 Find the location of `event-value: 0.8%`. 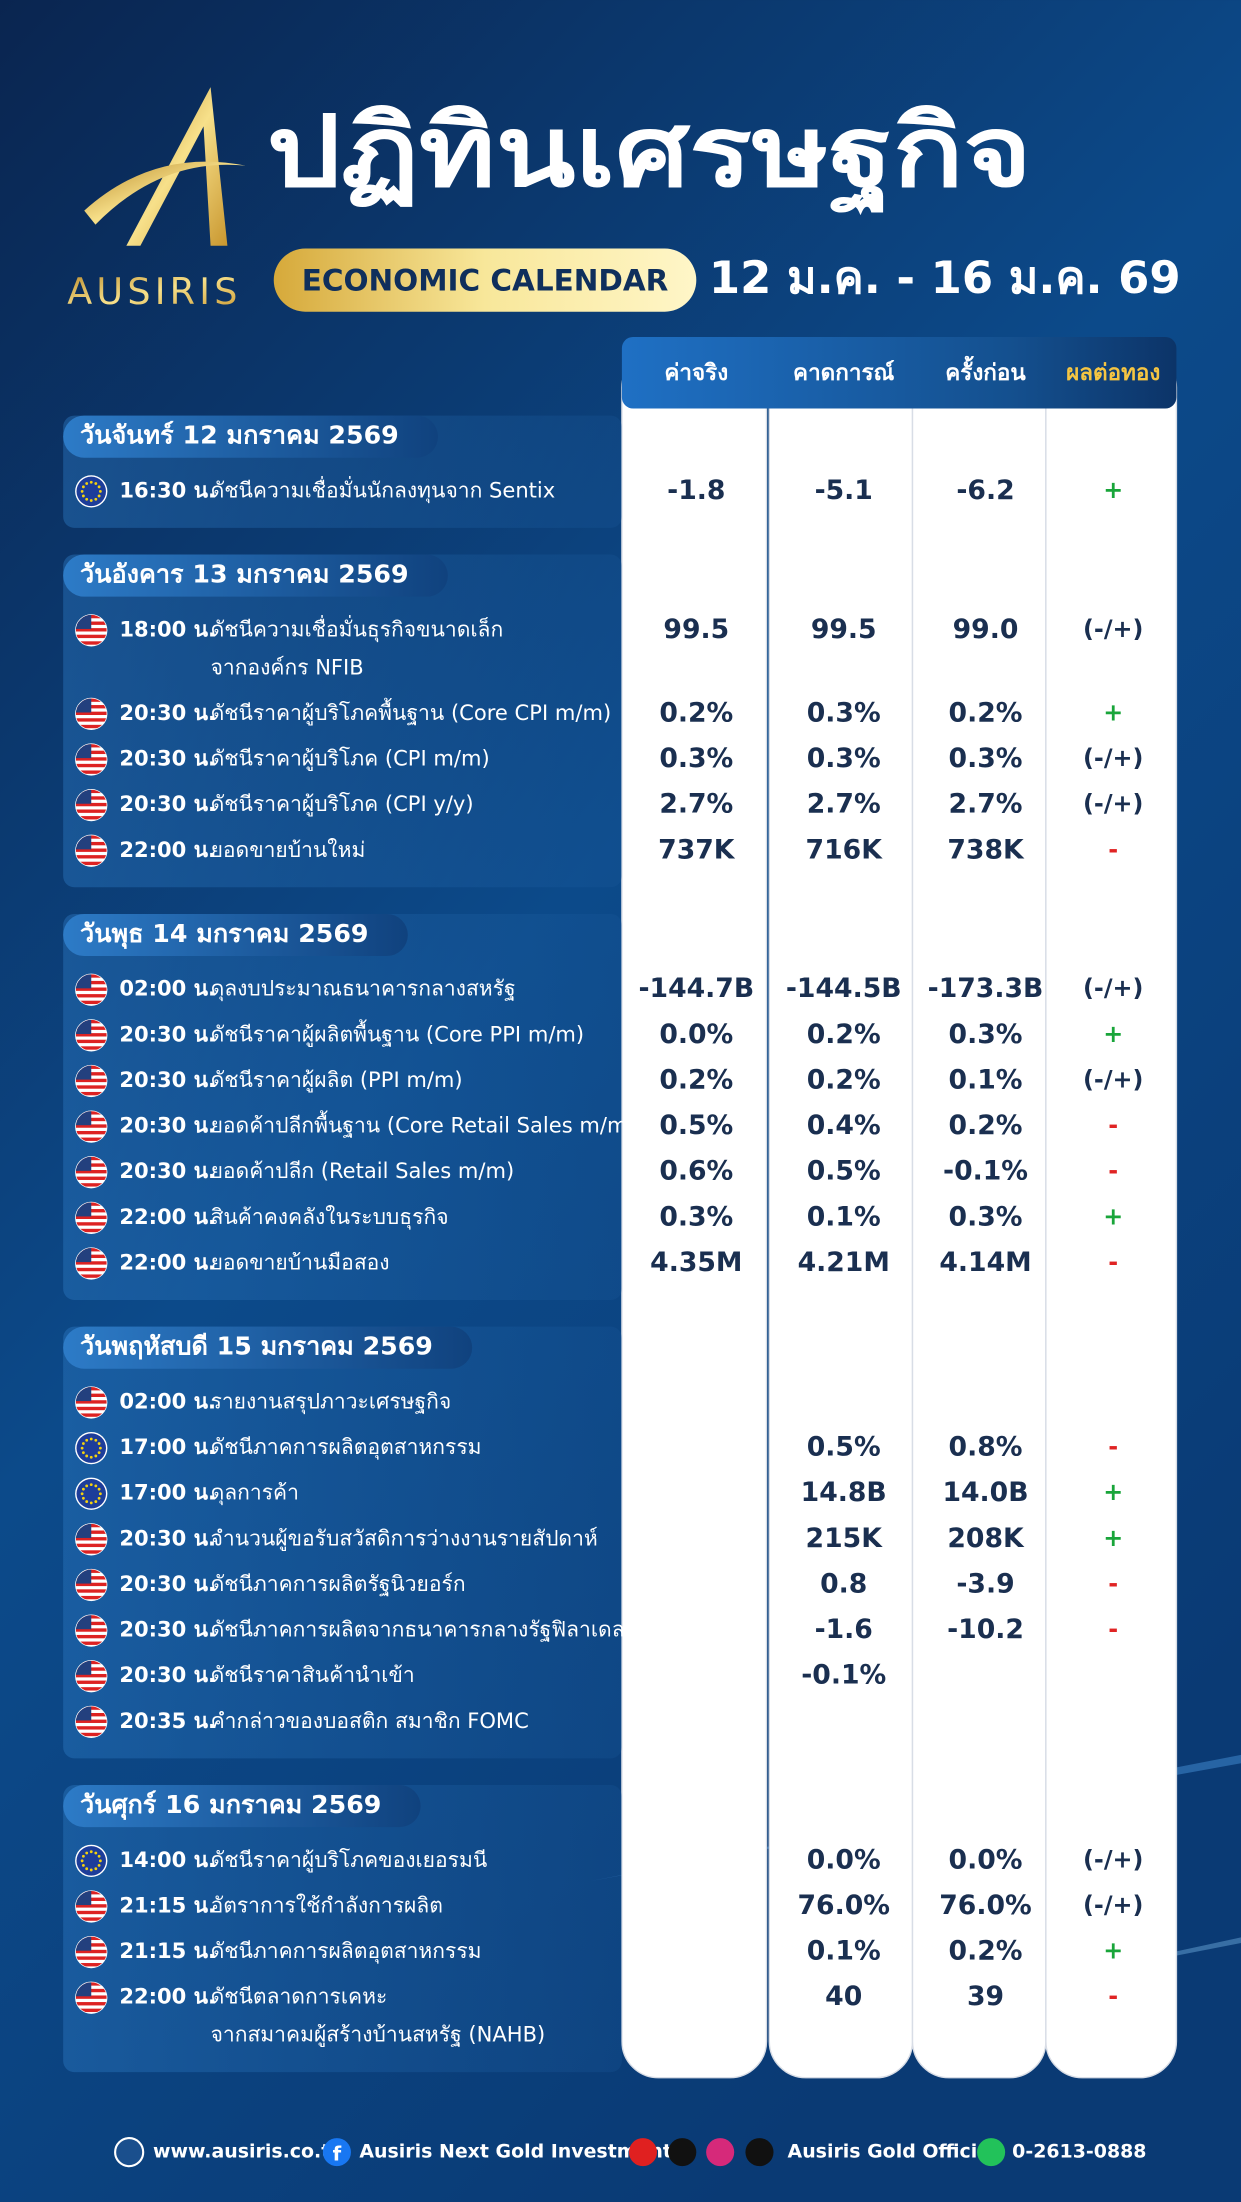

event-value: 0.8% is located at coordinates (986, 1447).